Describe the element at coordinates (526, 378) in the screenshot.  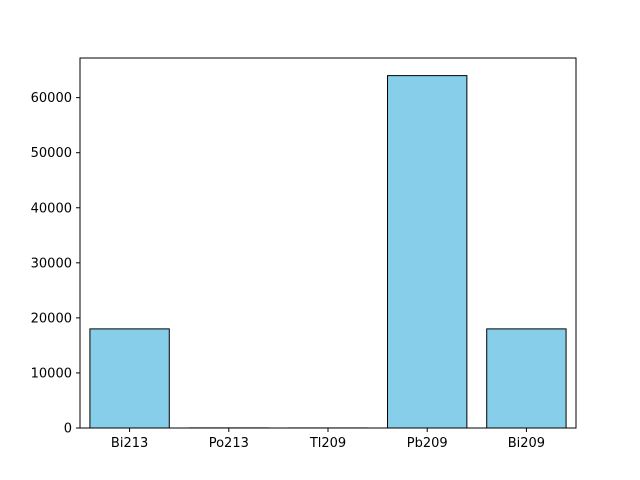
I see `bar-bi209` at that location.